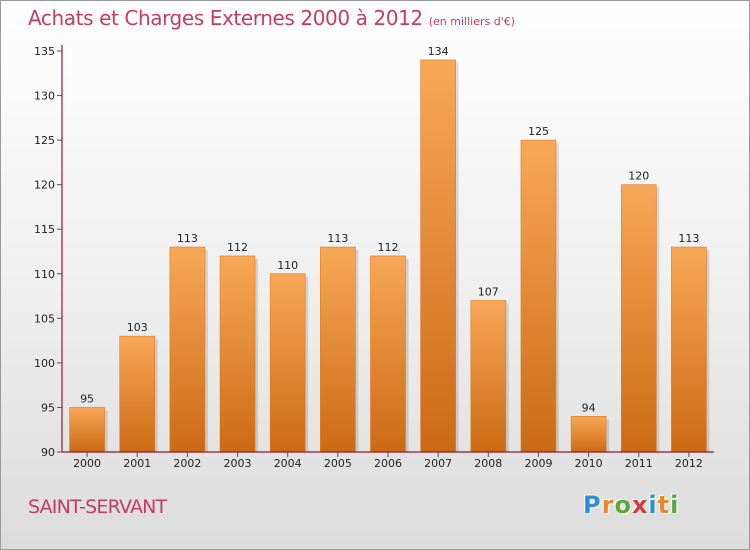 This screenshot has height=550, width=750. I want to click on logo-letter: t, so click(664, 505).